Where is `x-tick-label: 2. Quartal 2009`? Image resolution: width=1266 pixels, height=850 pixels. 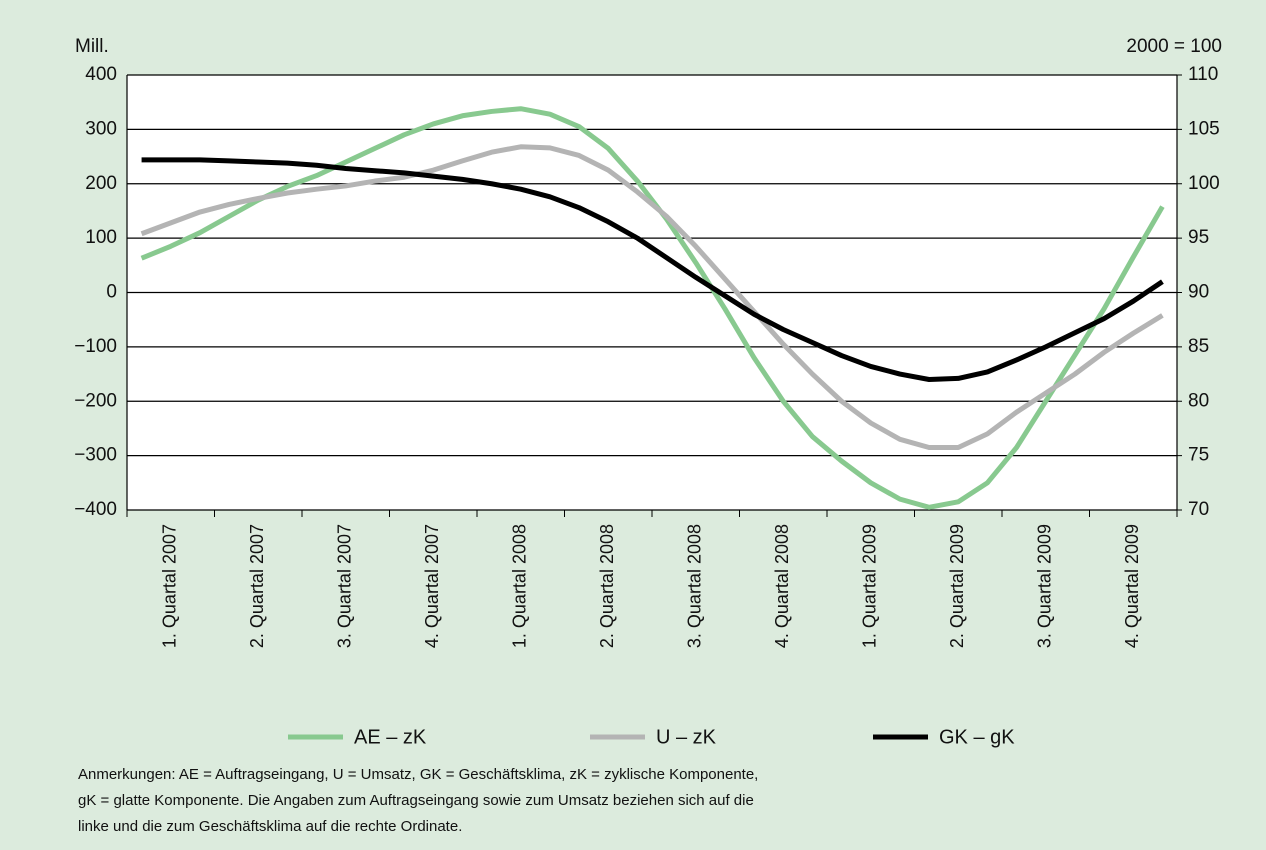
x-tick-label: 2. Quartal 2009 is located at coordinates (957, 586).